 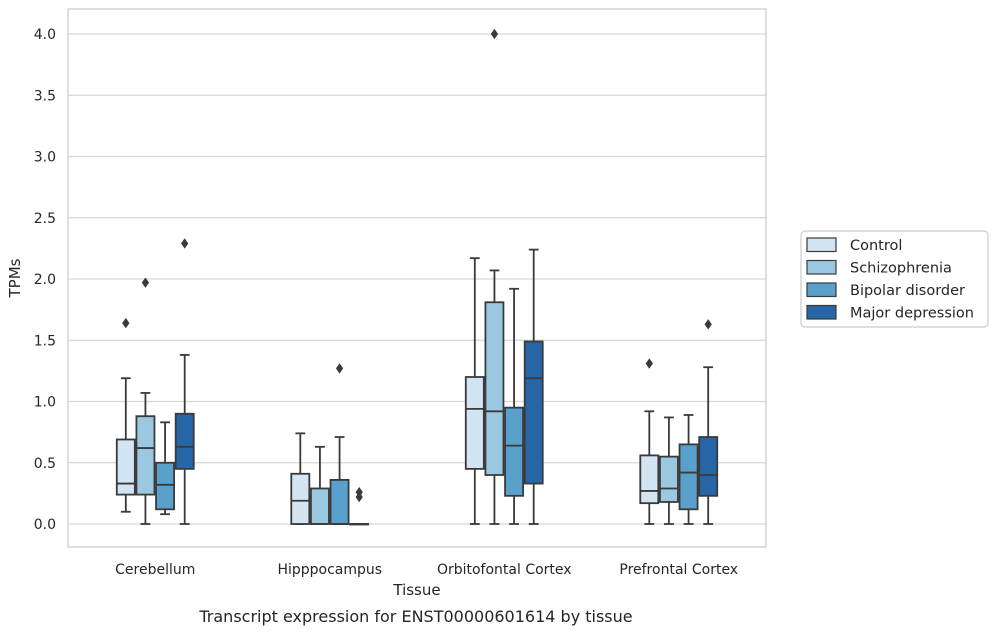 I want to click on box-schizophrenia-prefrontal-cortex, so click(x=669, y=470).